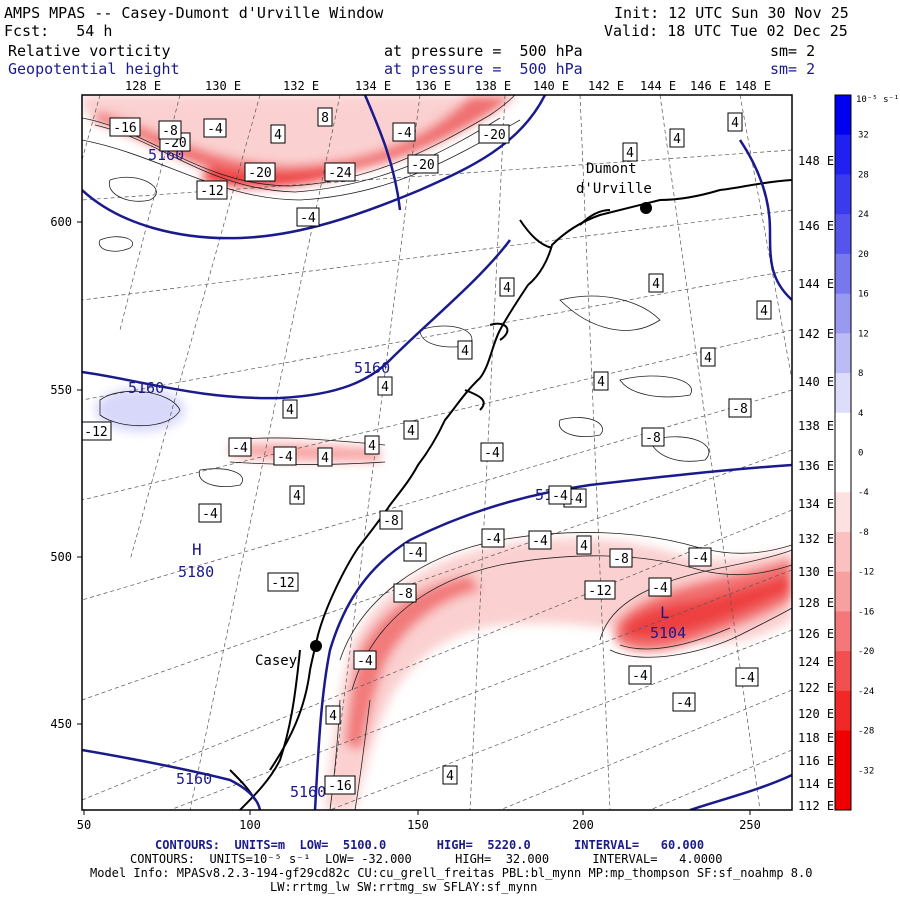 The image size is (900, 900). What do you see at coordinates (816, 466) in the screenshot?
I see `right-lon-label: 136 E` at bounding box center [816, 466].